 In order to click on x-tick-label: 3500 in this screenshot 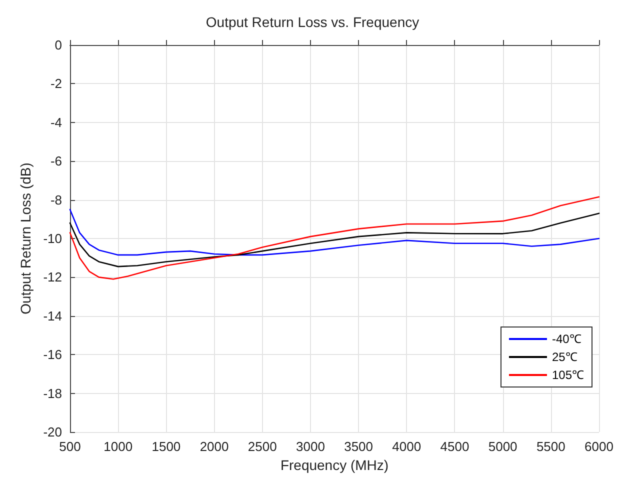, I will do `click(359, 446)`.